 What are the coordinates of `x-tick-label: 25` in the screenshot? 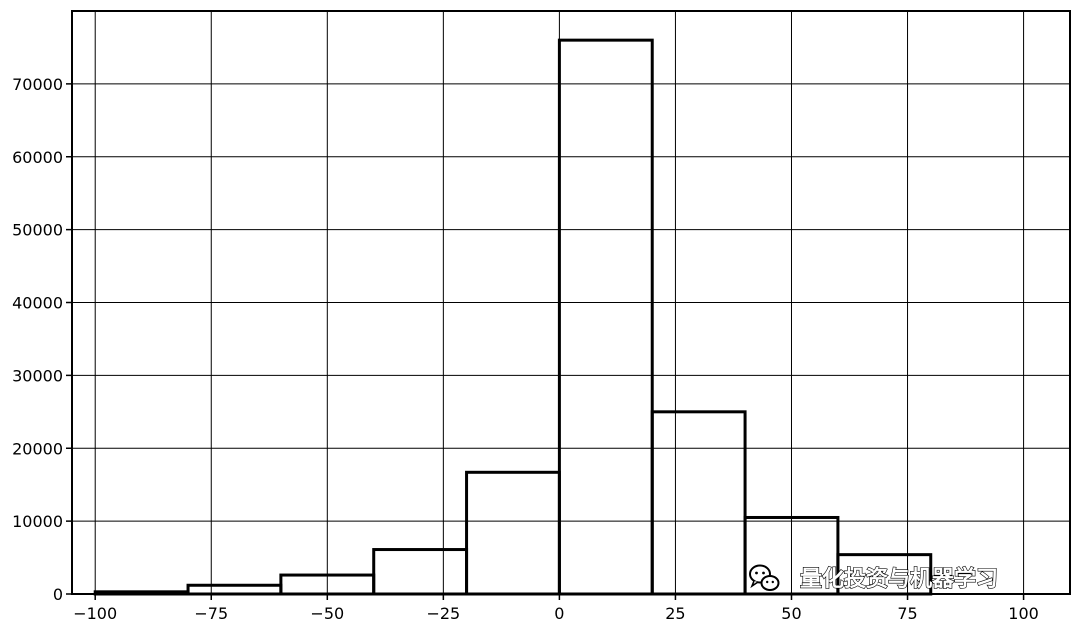 It's located at (675, 613).